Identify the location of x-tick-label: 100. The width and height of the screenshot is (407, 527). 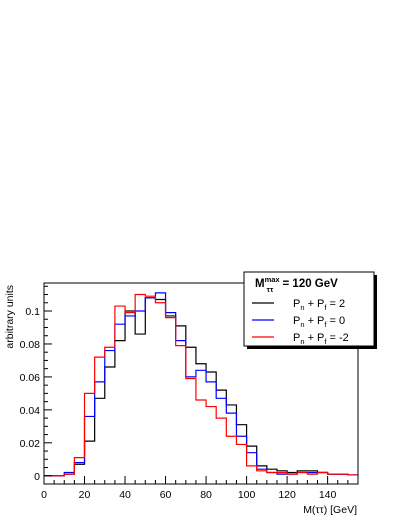
(247, 495).